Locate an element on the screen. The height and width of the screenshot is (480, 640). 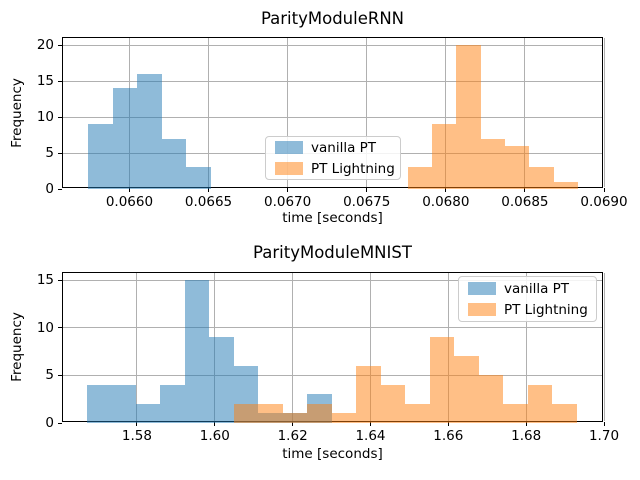
x-axis-label-top: time [seconds] is located at coordinates (332, 218).